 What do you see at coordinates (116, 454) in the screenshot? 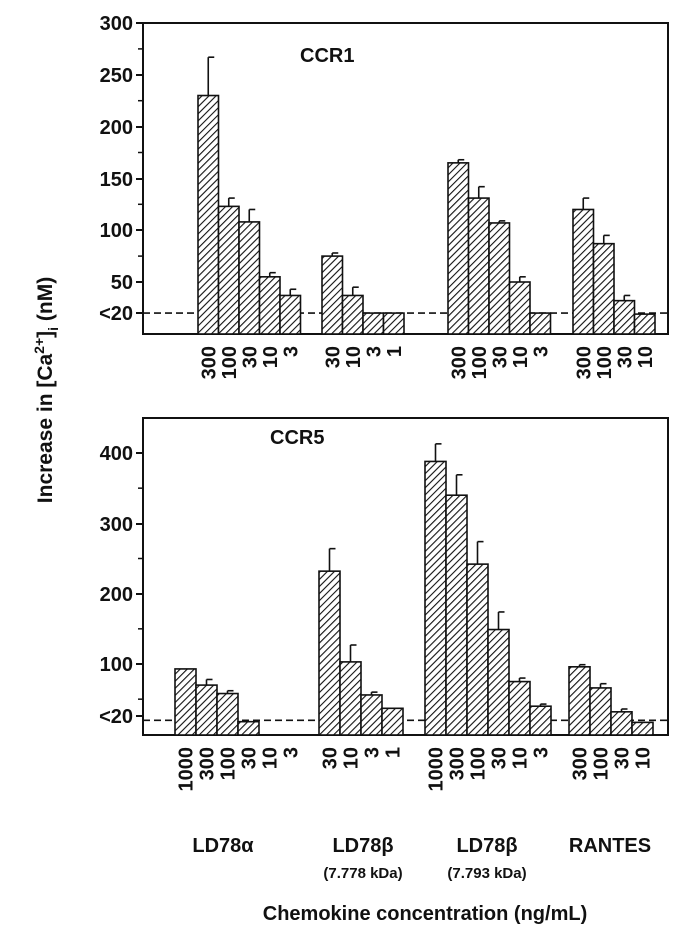
I see `y-tick-label: 400` at bounding box center [116, 454].